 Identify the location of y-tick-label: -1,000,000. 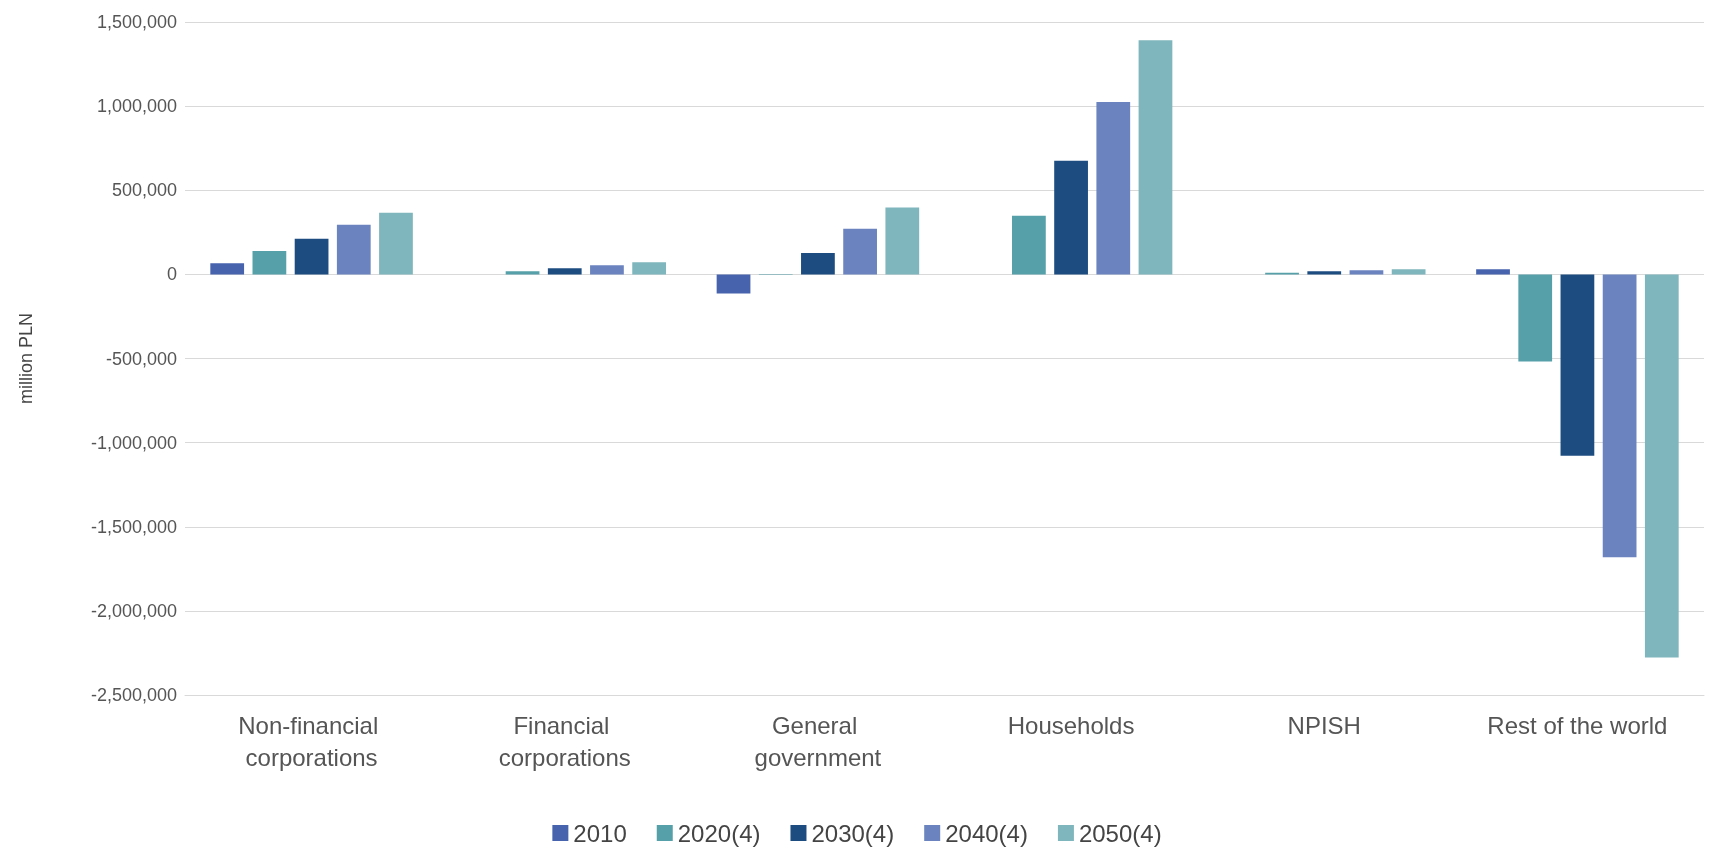
(133, 442).